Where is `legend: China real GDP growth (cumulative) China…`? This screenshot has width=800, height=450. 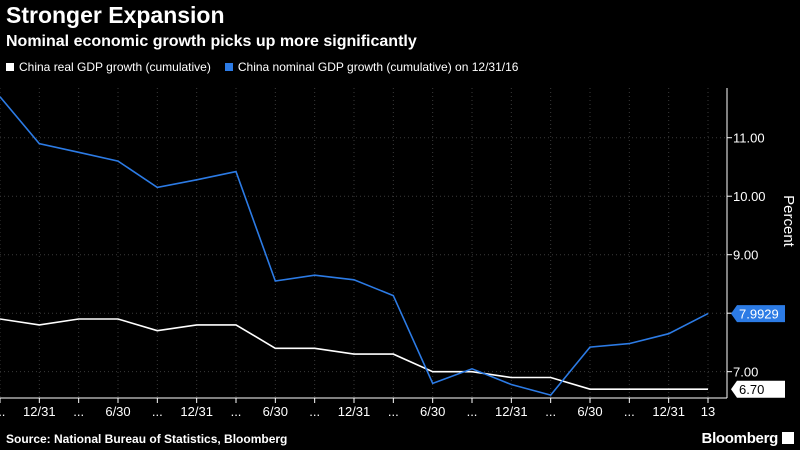
legend: China real GDP growth (cumulative) China… is located at coordinates (262, 67).